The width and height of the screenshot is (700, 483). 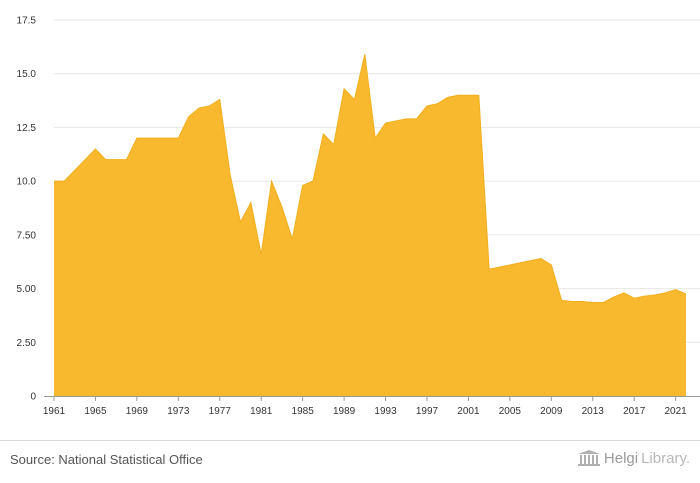 I want to click on brand-name: Helgi, so click(x=621, y=458).